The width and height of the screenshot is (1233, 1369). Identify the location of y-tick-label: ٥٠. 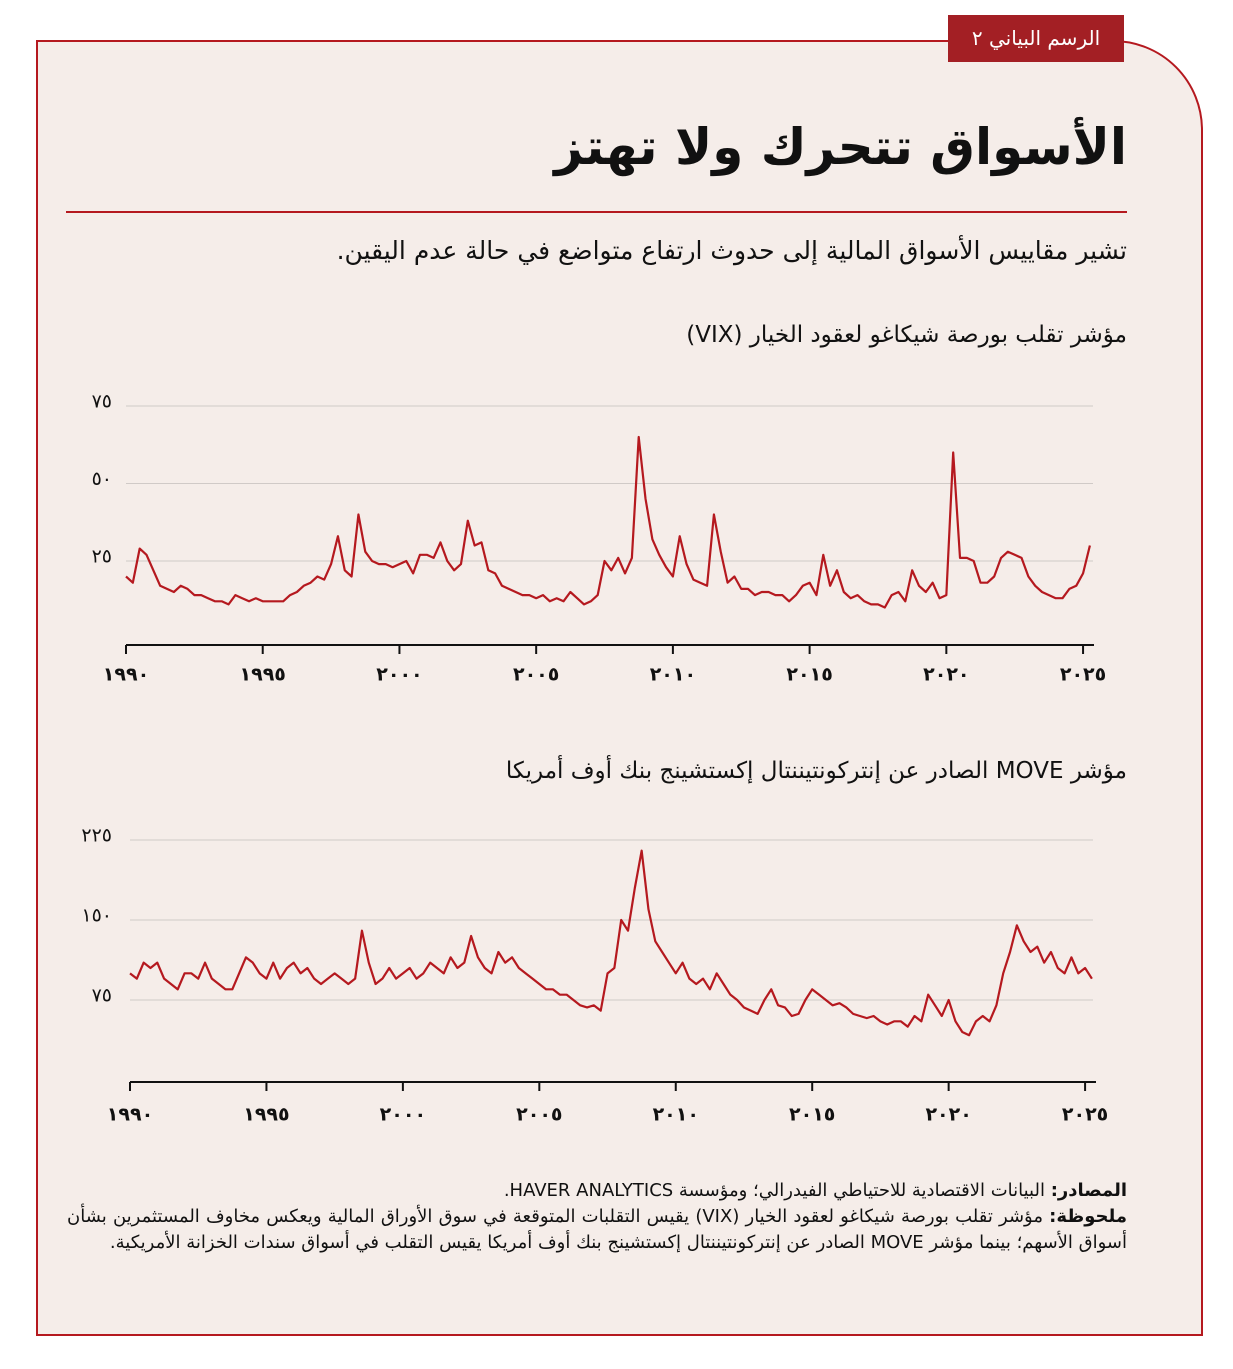
(102, 479).